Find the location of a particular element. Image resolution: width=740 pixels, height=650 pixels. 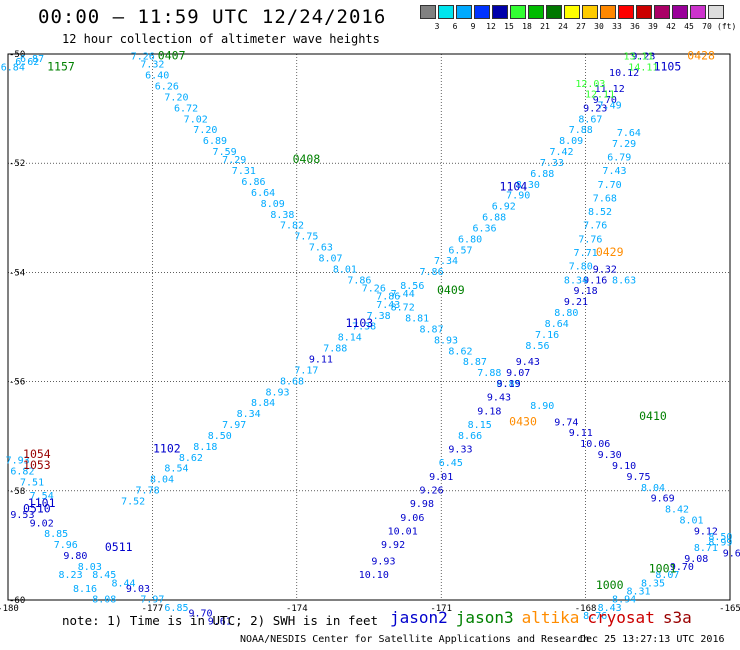

pass-id-label: 1101 is located at coordinates (42, 503).